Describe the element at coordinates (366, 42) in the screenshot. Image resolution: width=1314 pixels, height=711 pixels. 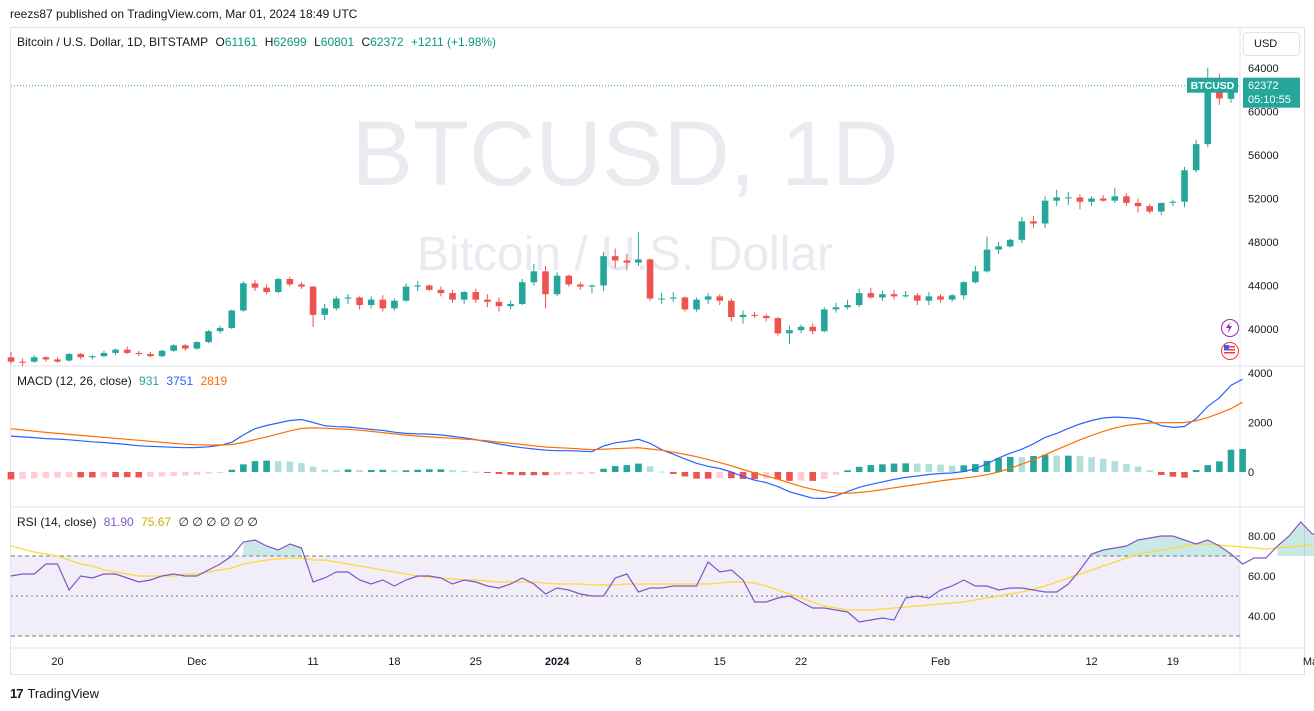
I see `close-label: C` at that location.